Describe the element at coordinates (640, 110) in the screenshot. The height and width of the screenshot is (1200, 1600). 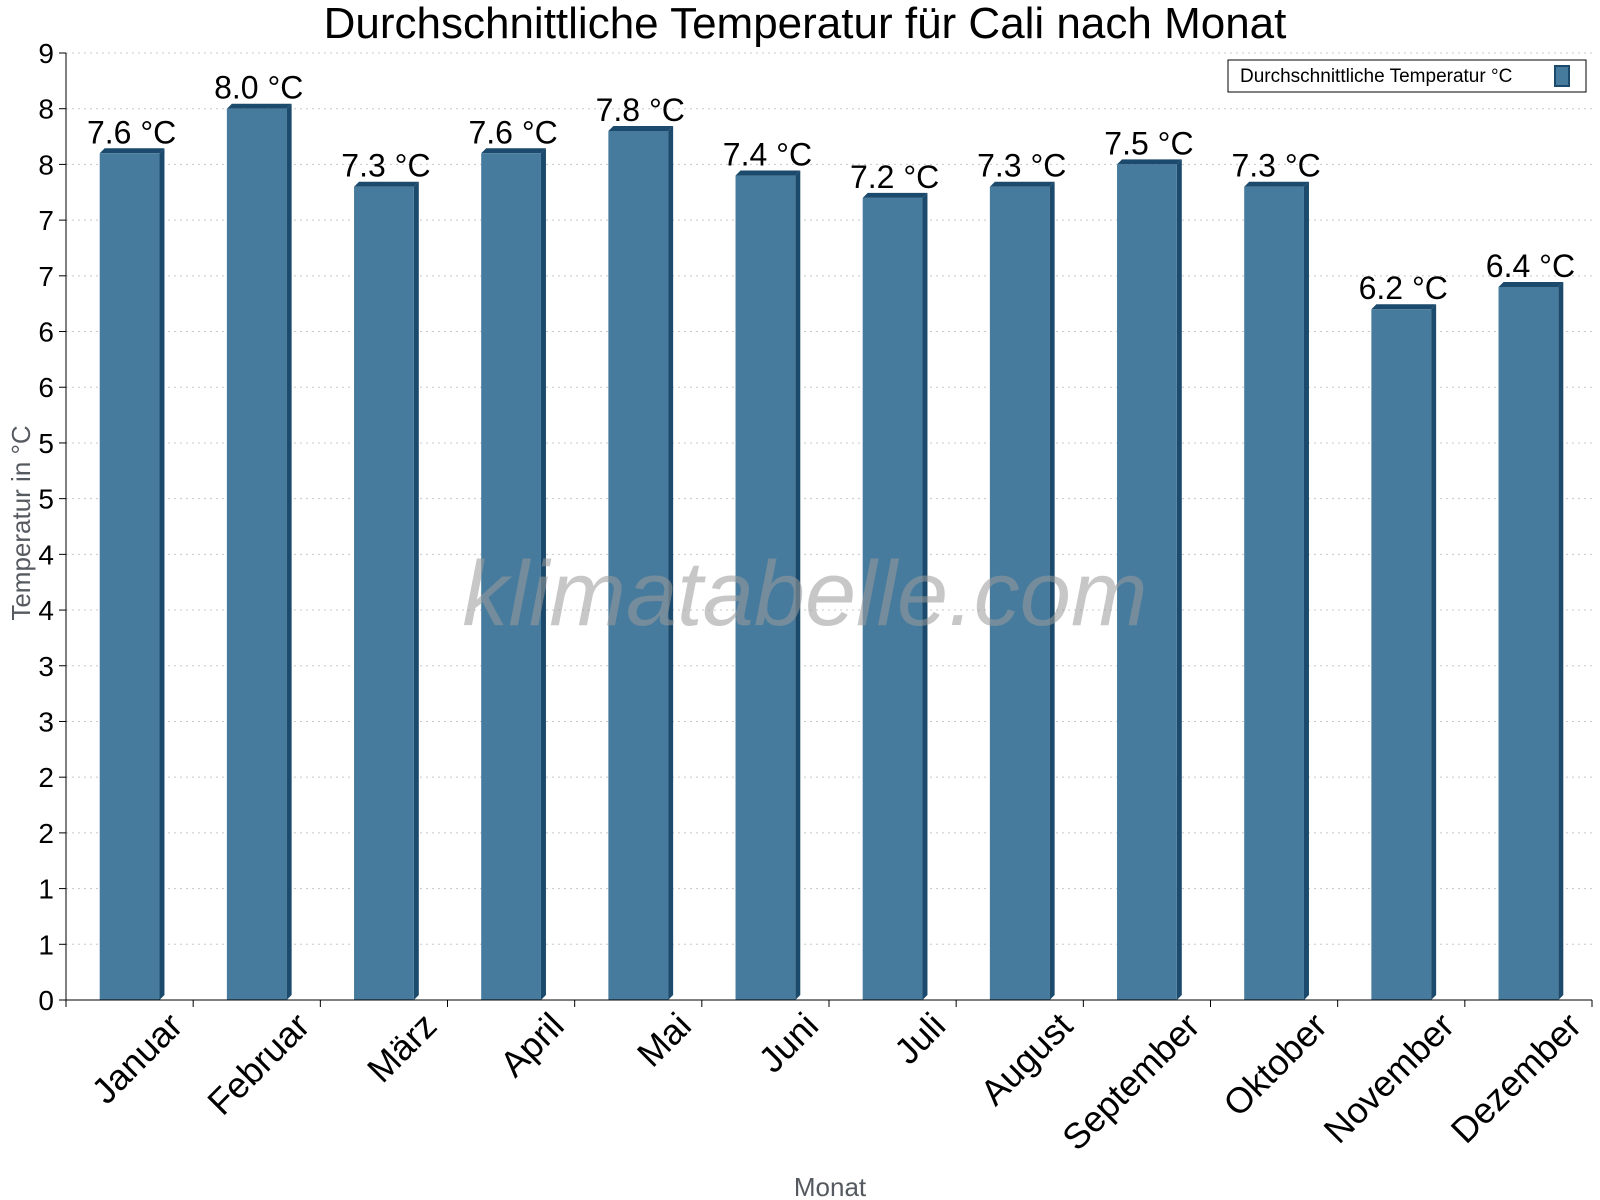
I see `data-label: 7.8 °C` at that location.